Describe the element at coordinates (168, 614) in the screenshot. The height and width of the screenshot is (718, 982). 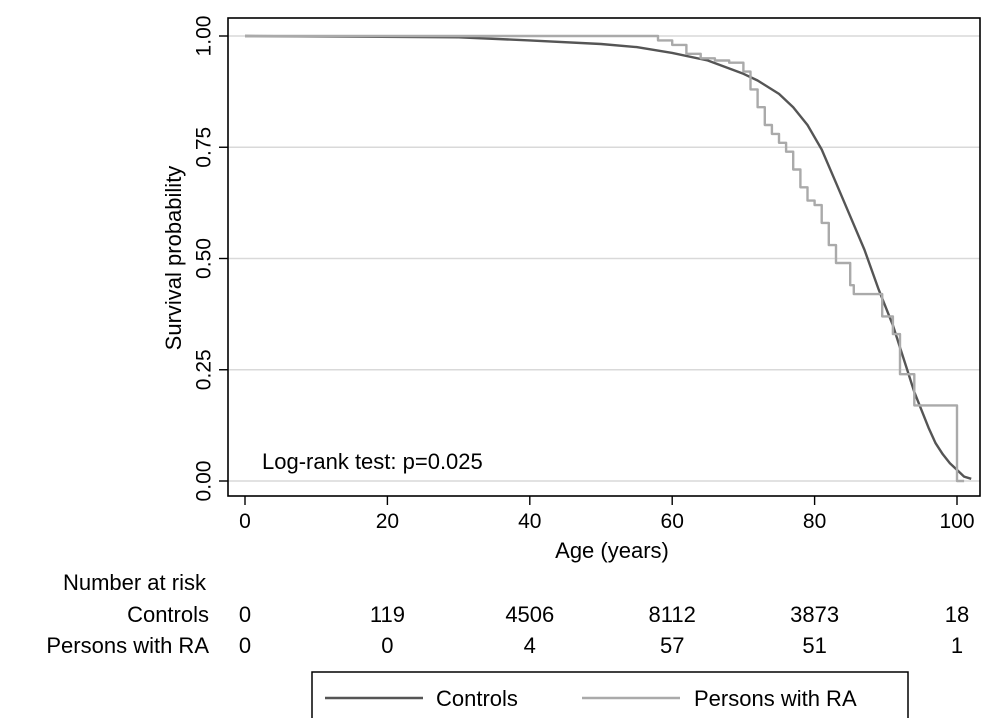
I see `risk-row-label: Controls` at that location.